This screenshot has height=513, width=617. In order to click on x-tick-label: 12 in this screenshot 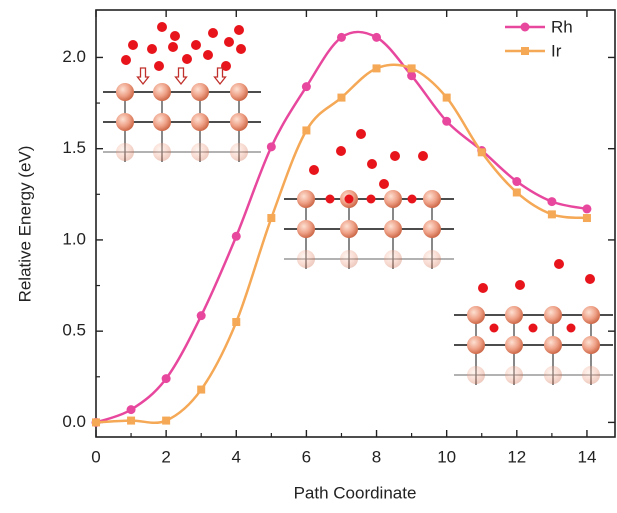, I will do `click(516, 456)`.